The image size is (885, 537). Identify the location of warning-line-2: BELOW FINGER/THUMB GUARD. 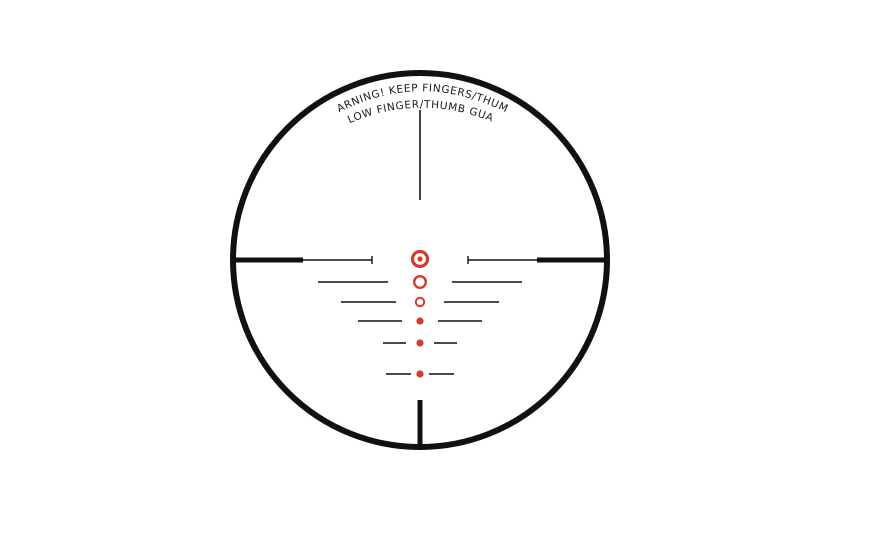
(247, 63).